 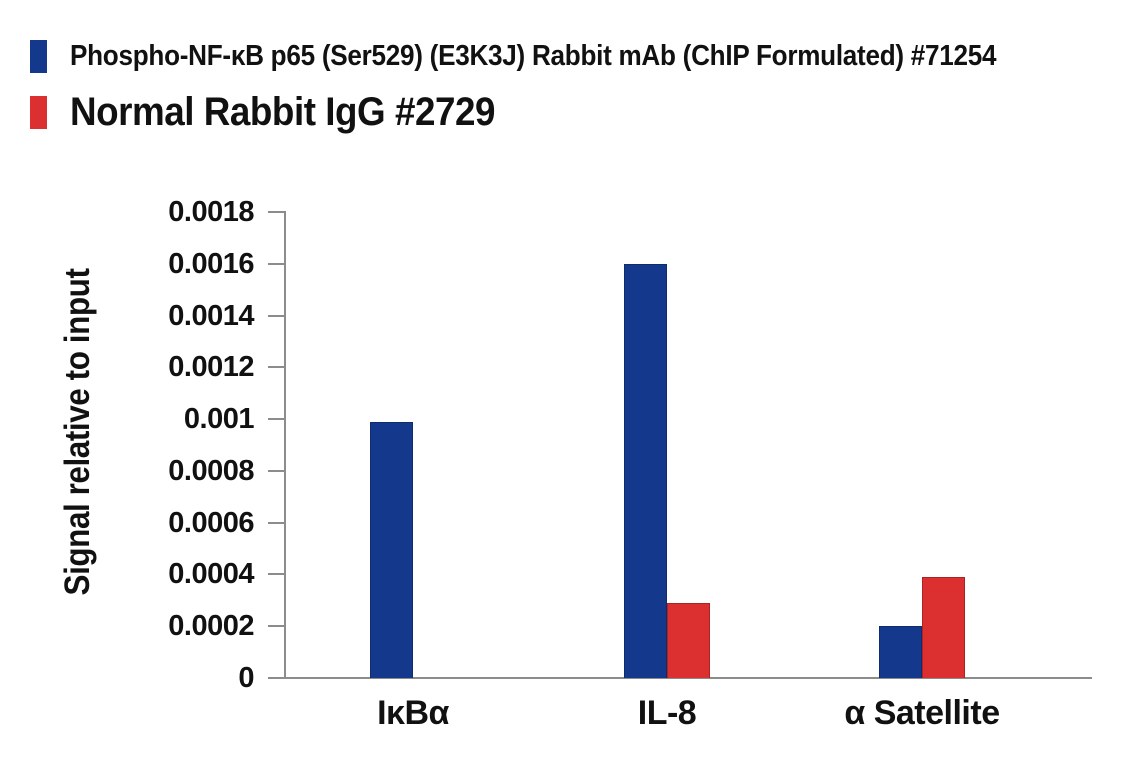 I want to click on y-tick-label: 0.0008, so click(x=211, y=470).